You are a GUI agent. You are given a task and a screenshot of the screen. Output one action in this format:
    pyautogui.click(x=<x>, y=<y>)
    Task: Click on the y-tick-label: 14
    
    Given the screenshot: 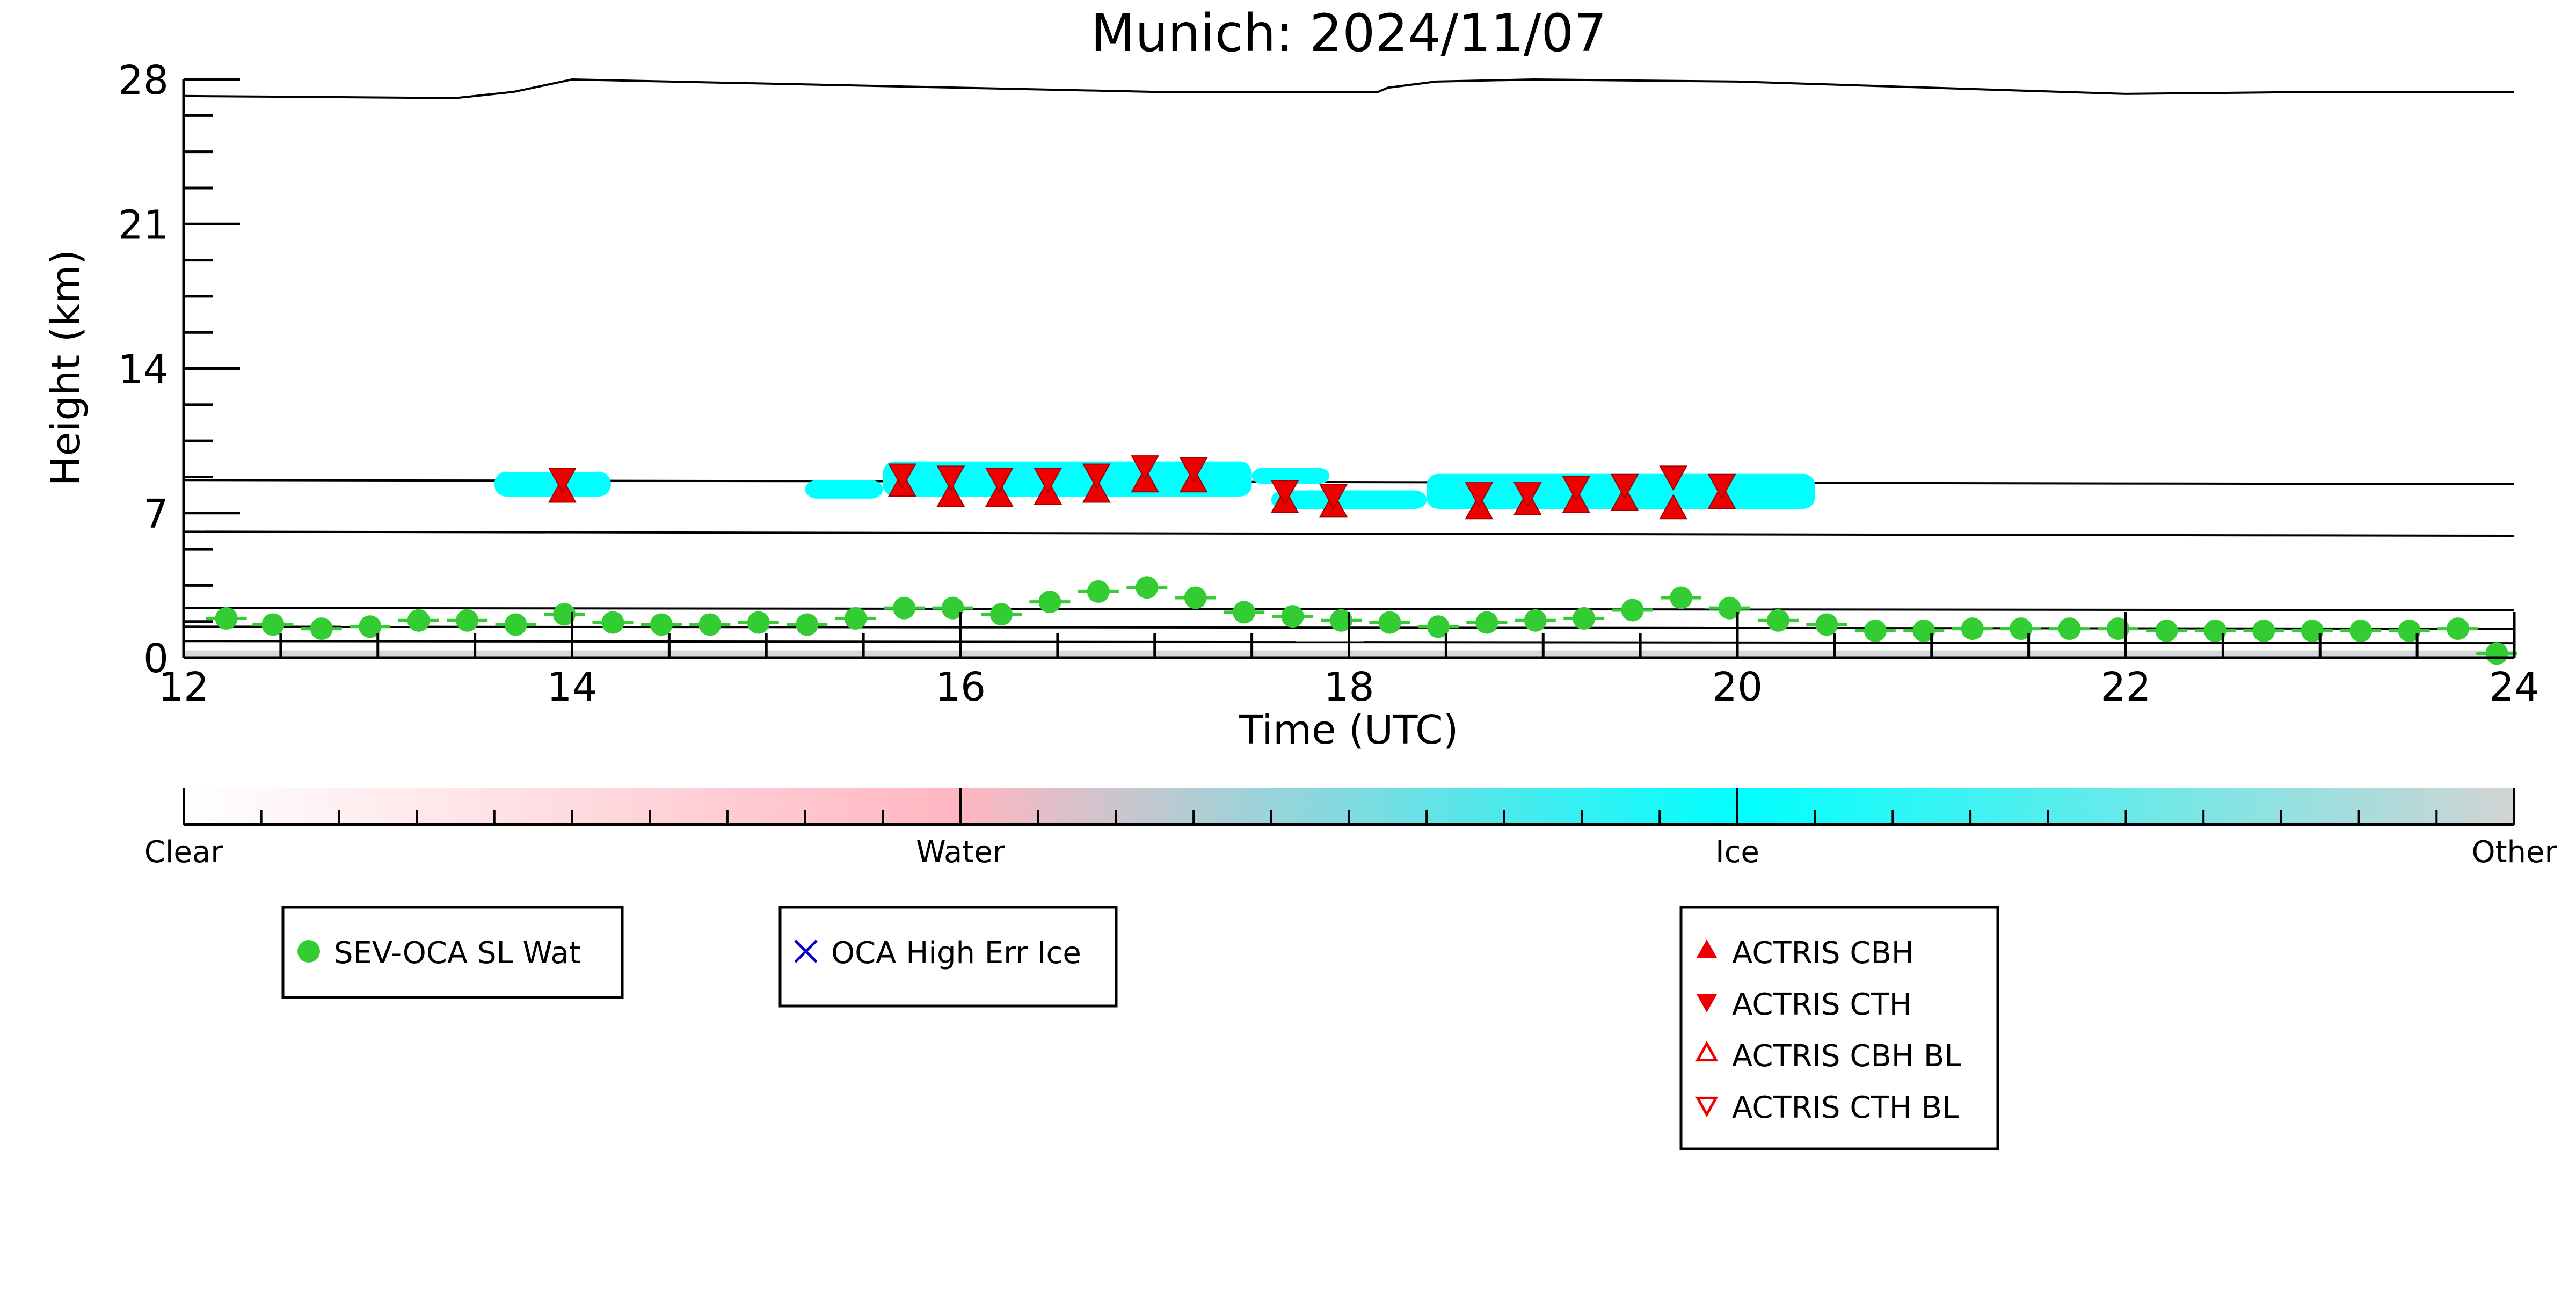 What is the action you would take?
    pyautogui.click(x=143, y=370)
    